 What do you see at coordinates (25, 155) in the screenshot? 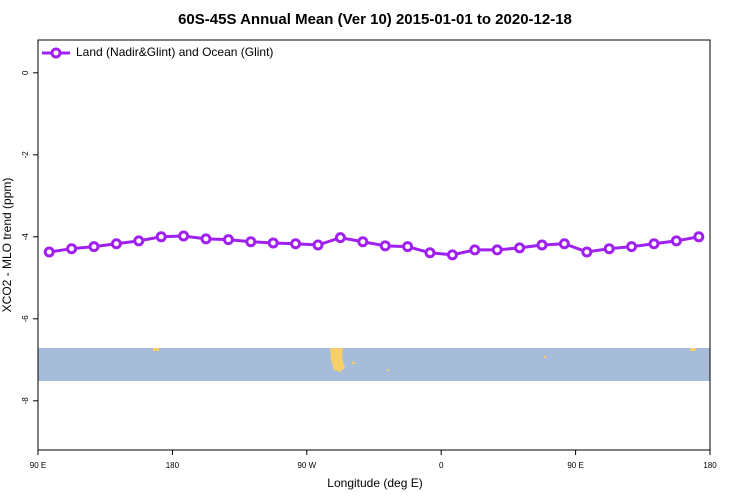
I see `y-tick-label: -2` at bounding box center [25, 155].